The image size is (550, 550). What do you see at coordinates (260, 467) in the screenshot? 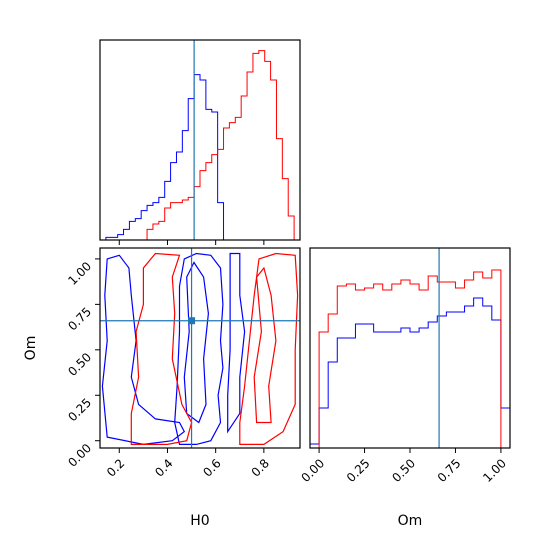
I see `contour-x-tick-label: 0.8` at bounding box center [260, 467].